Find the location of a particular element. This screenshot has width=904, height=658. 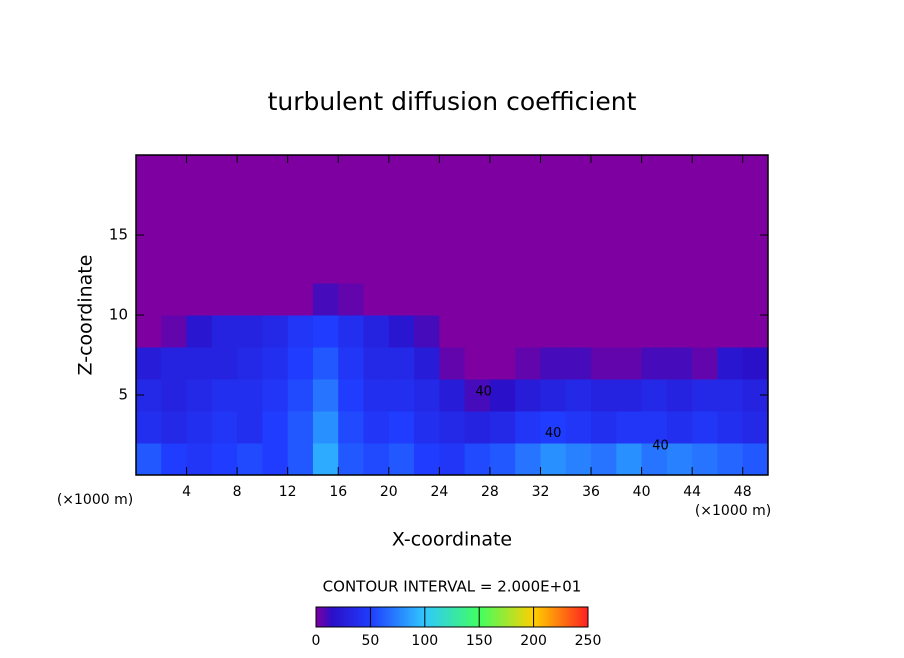

y-tick-label: 15 is located at coordinates (118, 235).